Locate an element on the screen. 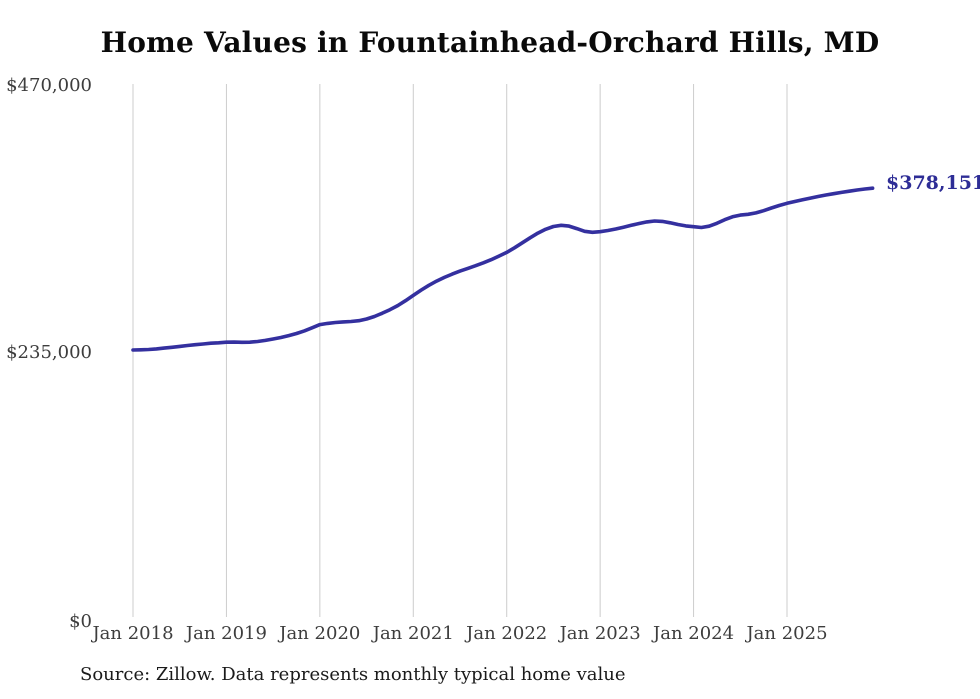 The height and width of the screenshot is (699, 980). latest-value-label: $378,151 is located at coordinates (933, 183).